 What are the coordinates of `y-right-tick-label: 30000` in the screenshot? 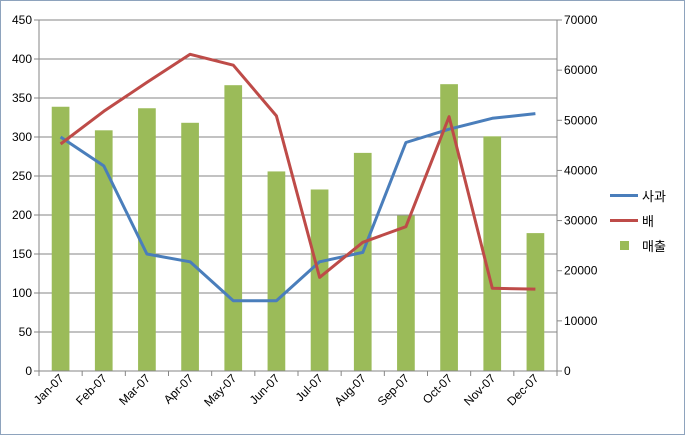 It's located at (581, 221).